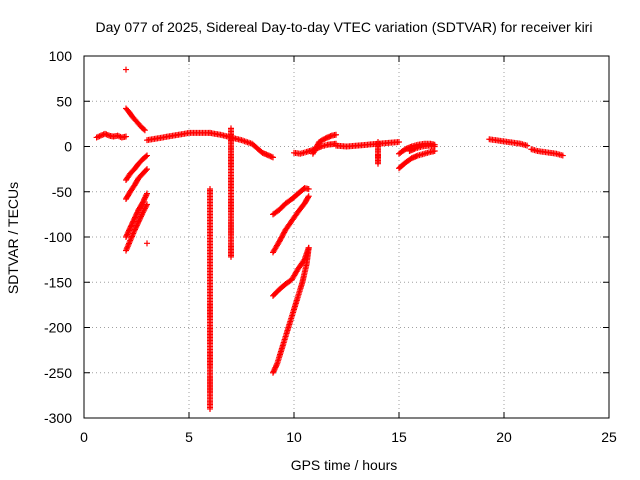 The image size is (640, 480). What do you see at coordinates (547, 152) in the screenshot?
I see `series-seg-late-b` at bounding box center [547, 152].